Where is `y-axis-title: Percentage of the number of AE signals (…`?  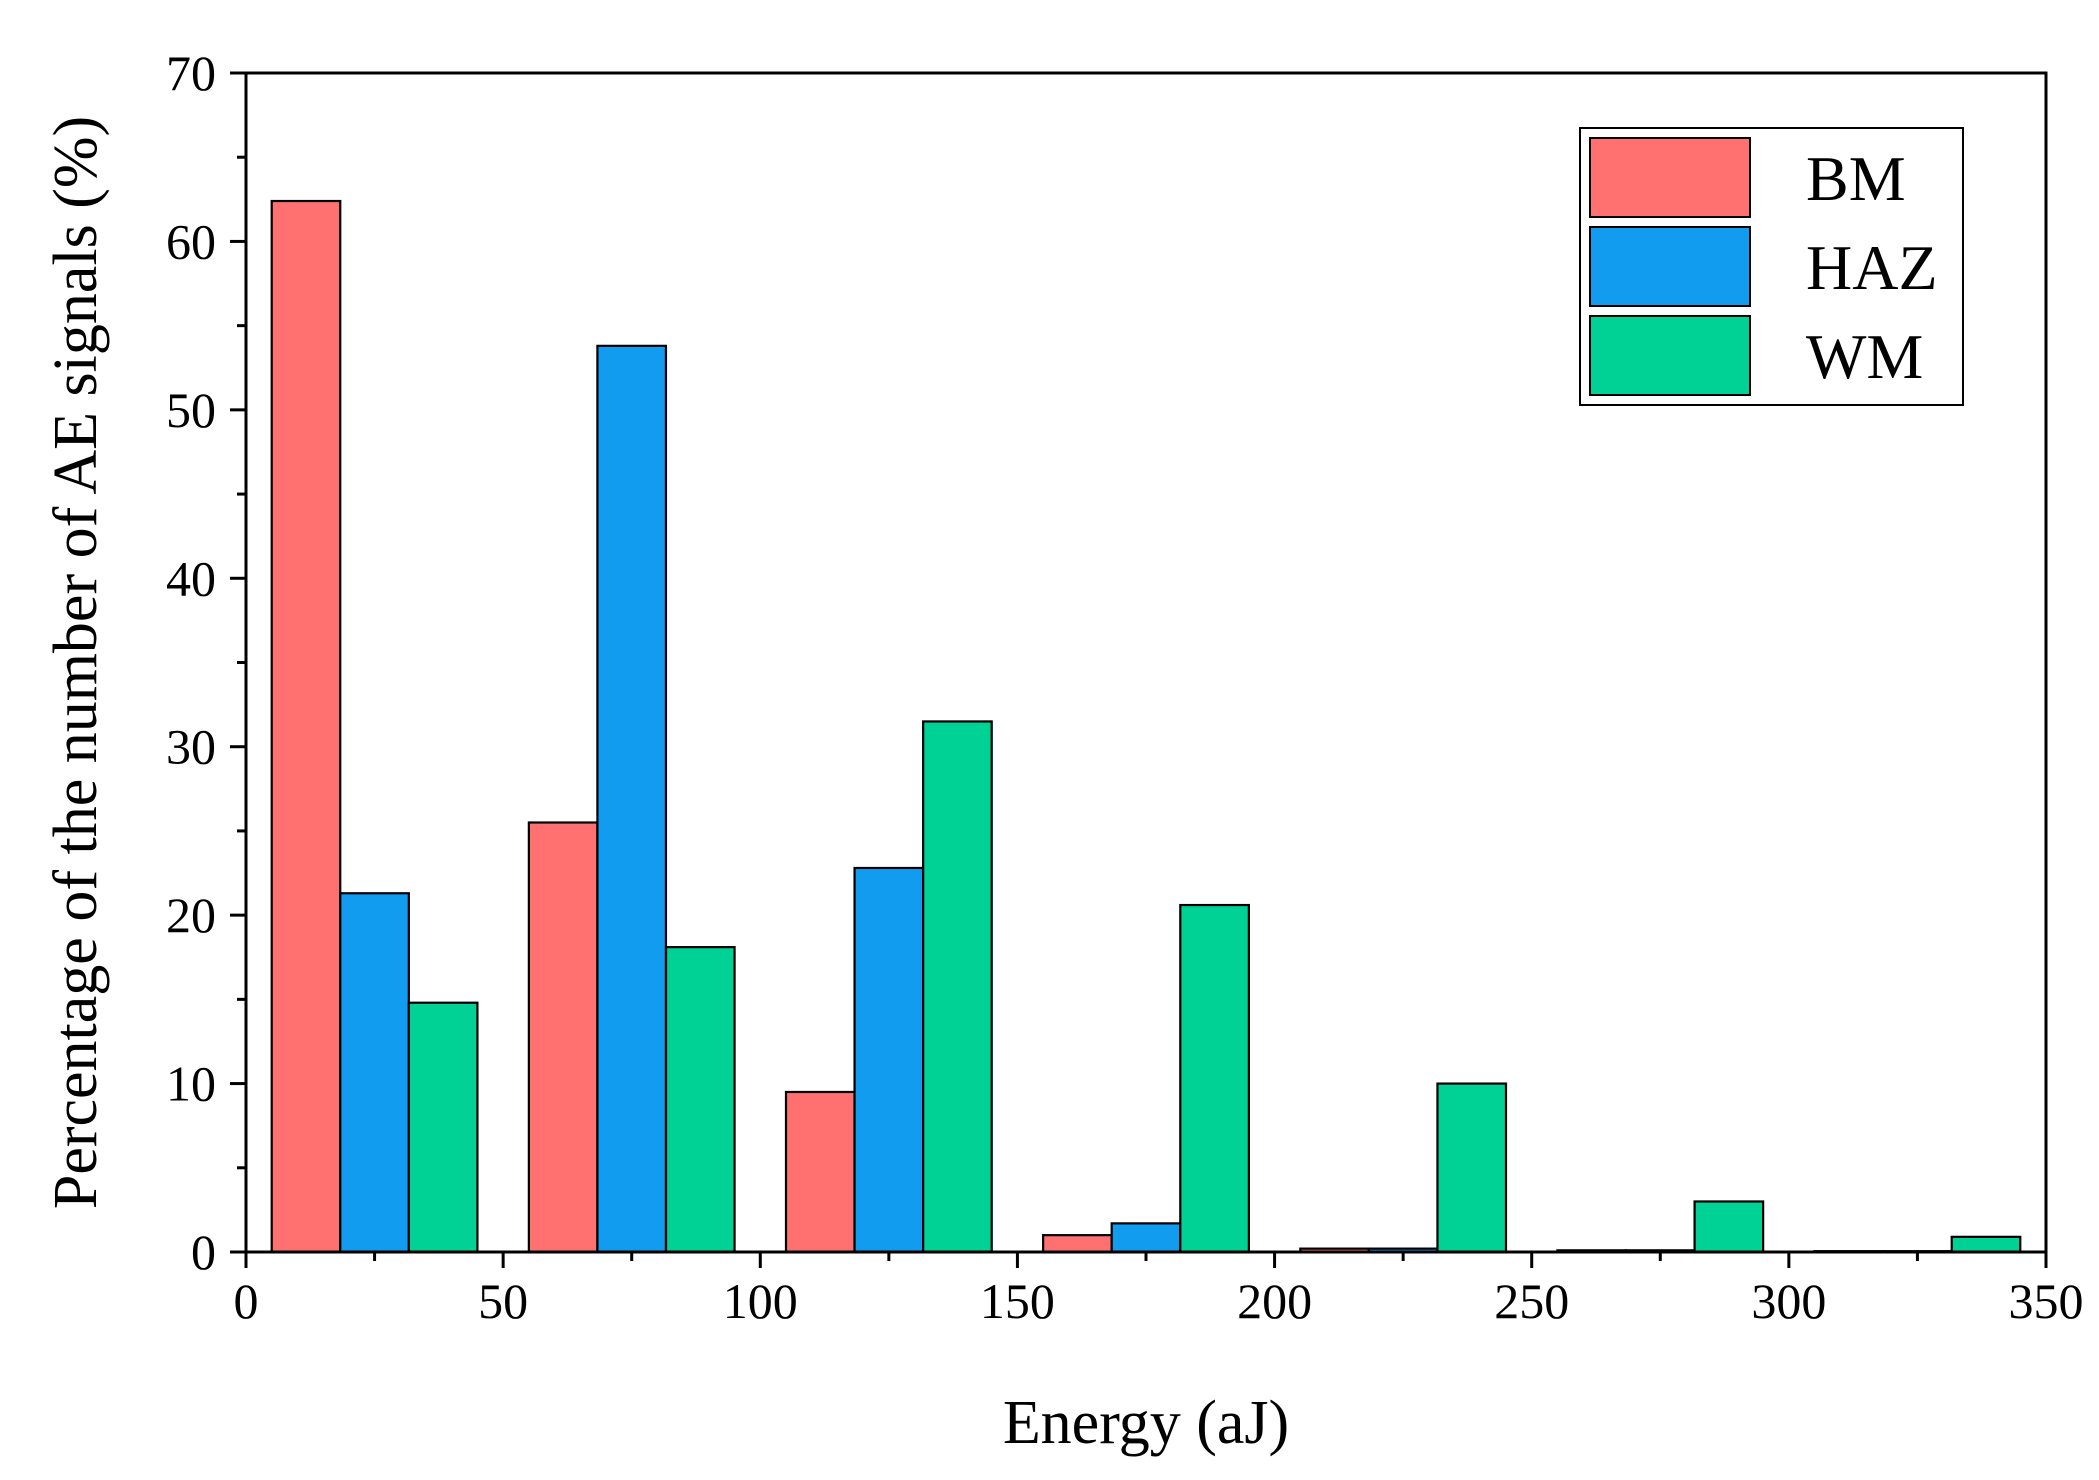
y-axis-title: Percentage of the number of AE signals (… is located at coordinates (76, 662).